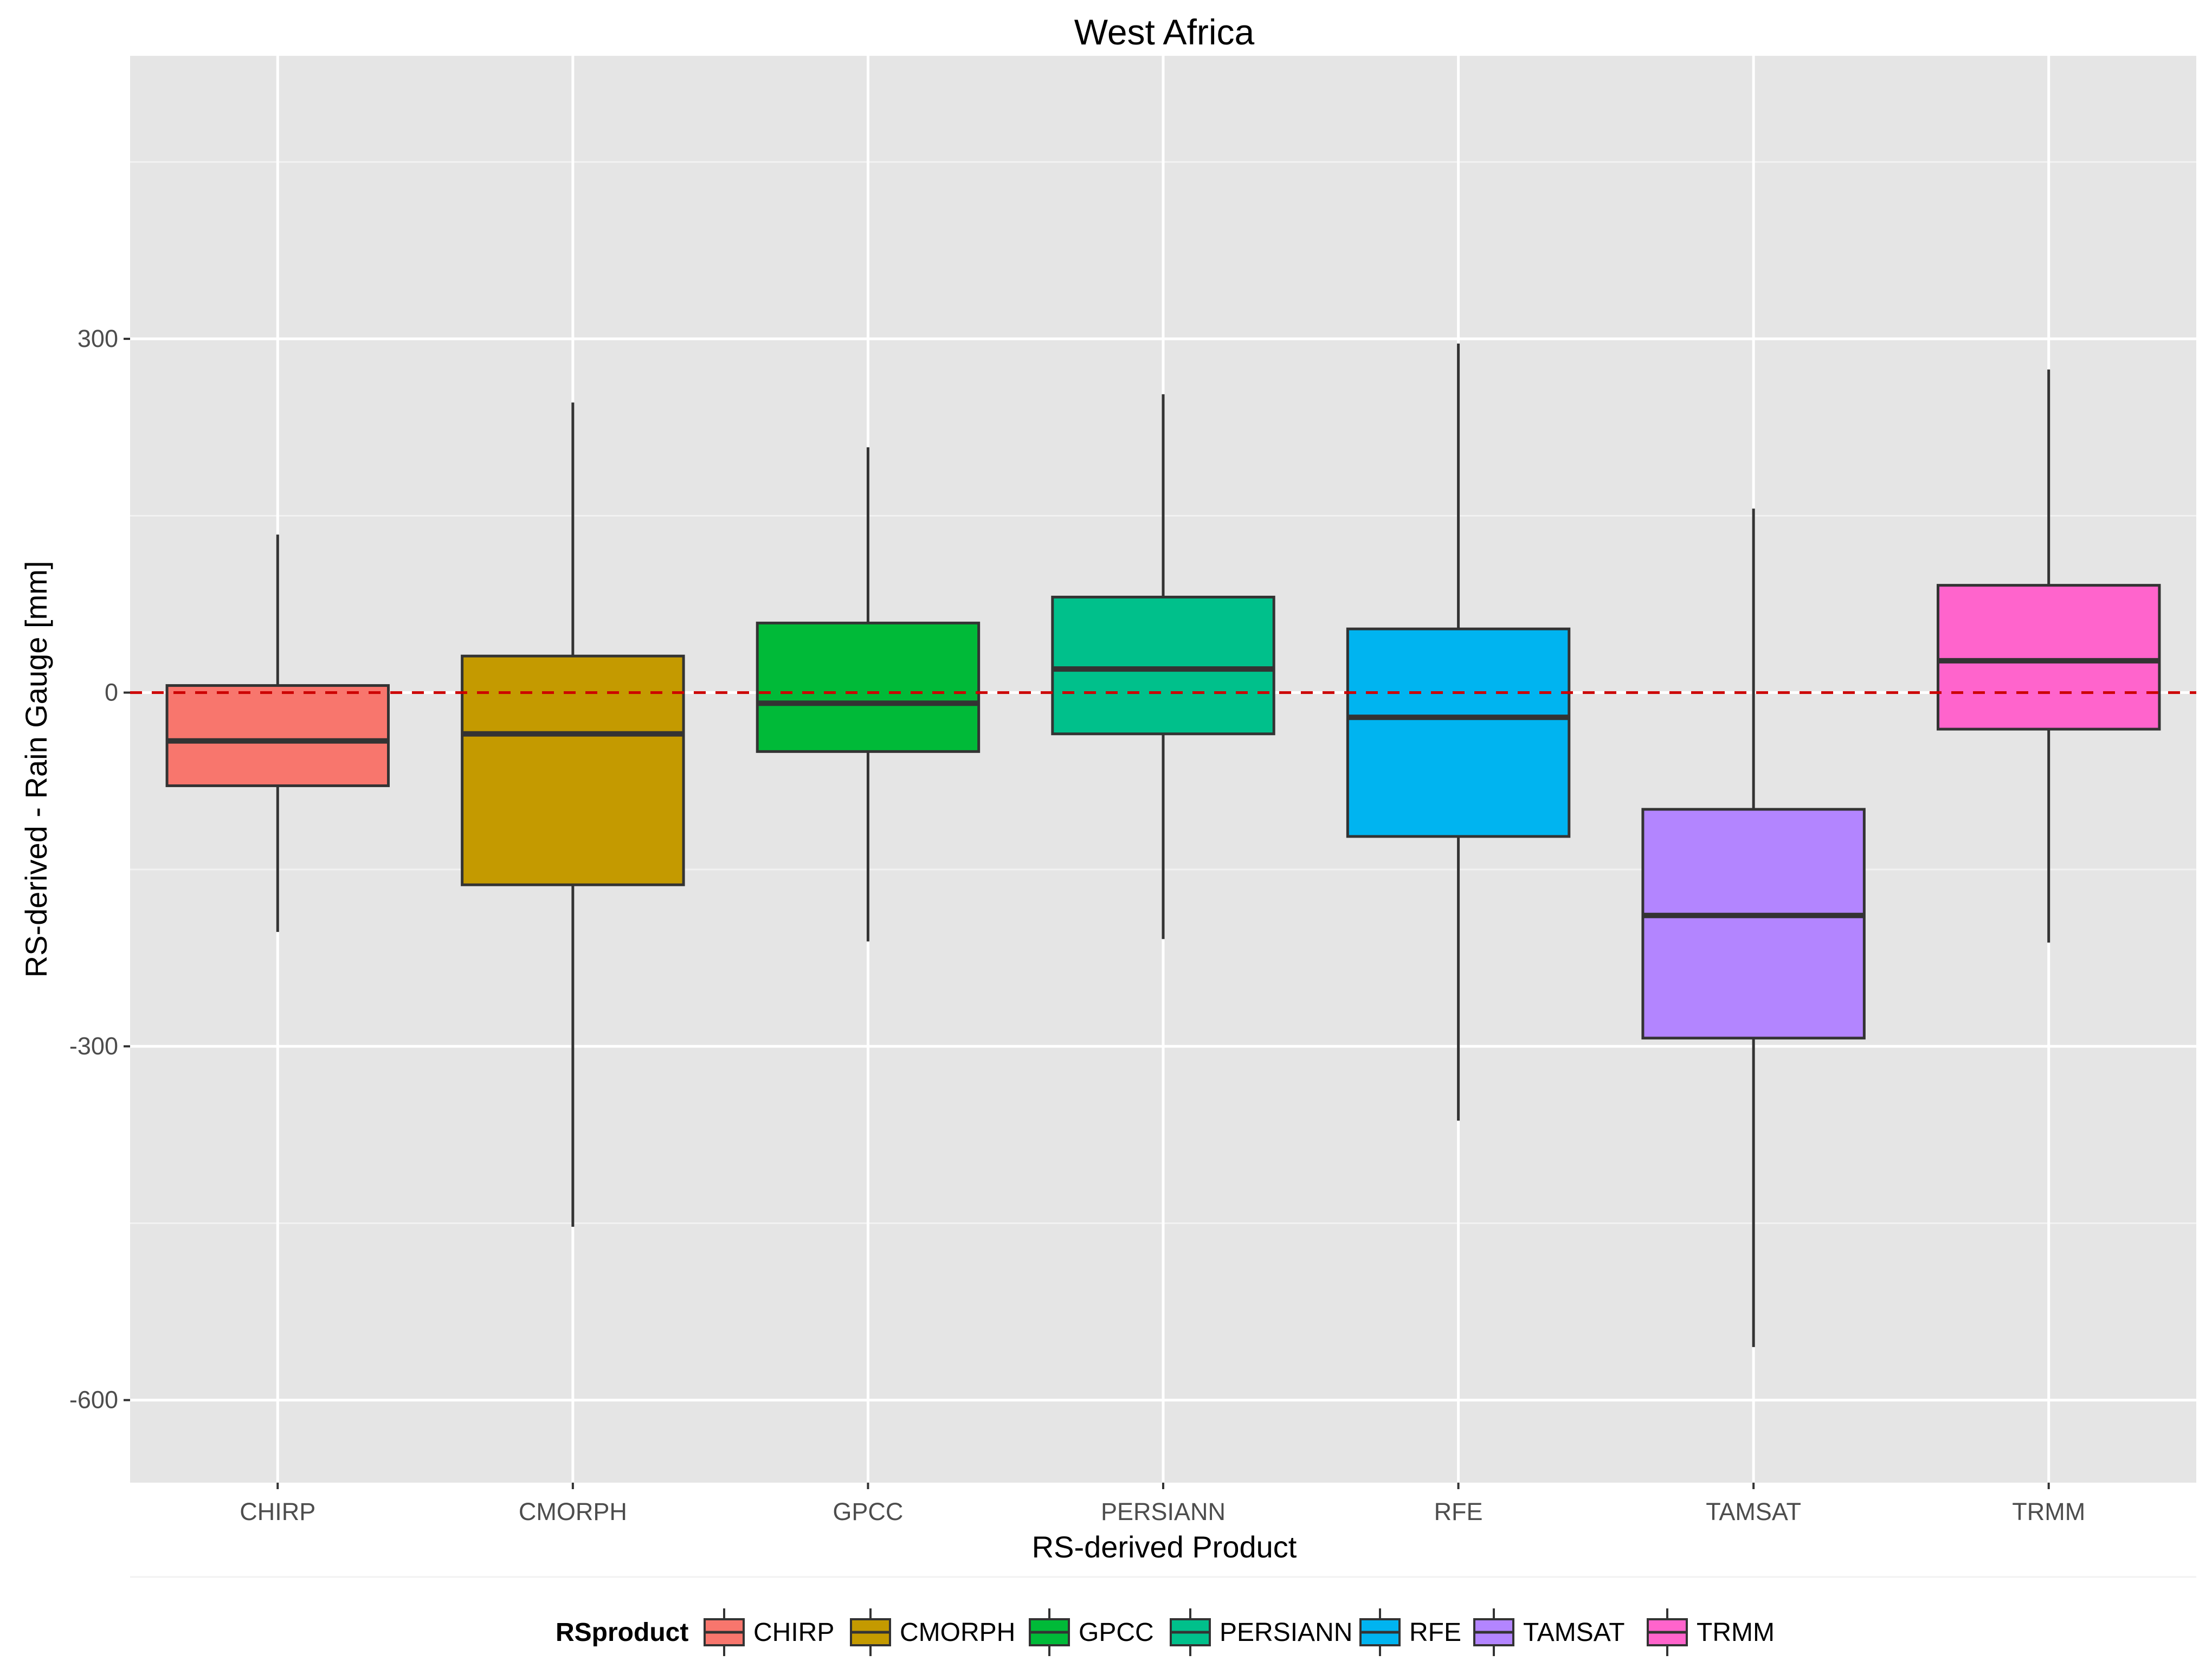 The width and height of the screenshot is (2212, 1674). What do you see at coordinates (277, 735) in the screenshot?
I see `box-chirp` at bounding box center [277, 735].